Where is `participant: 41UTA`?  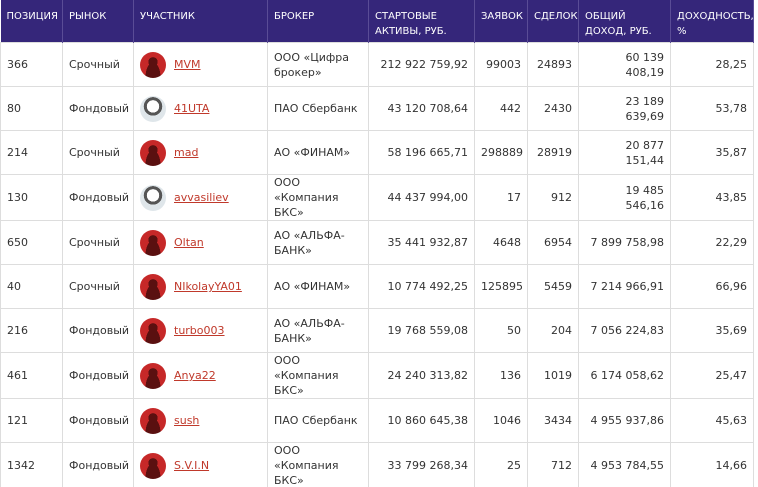
participant: 41UTA is located at coordinates (200, 108).